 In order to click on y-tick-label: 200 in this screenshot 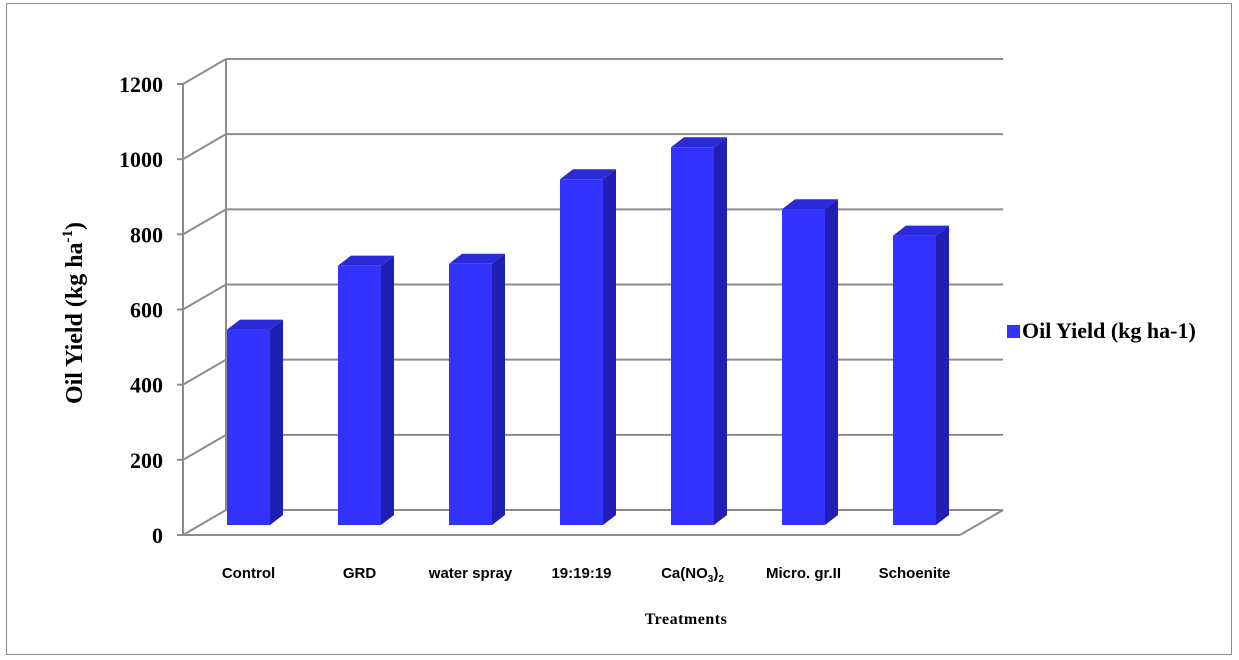, I will do `click(146, 460)`.